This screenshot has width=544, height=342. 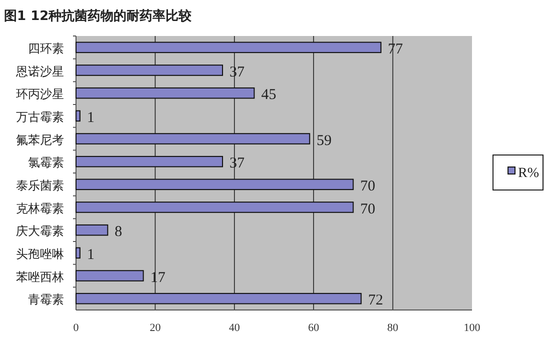 I want to click on y-tick-label: 泰乐菌素, so click(x=40, y=185).